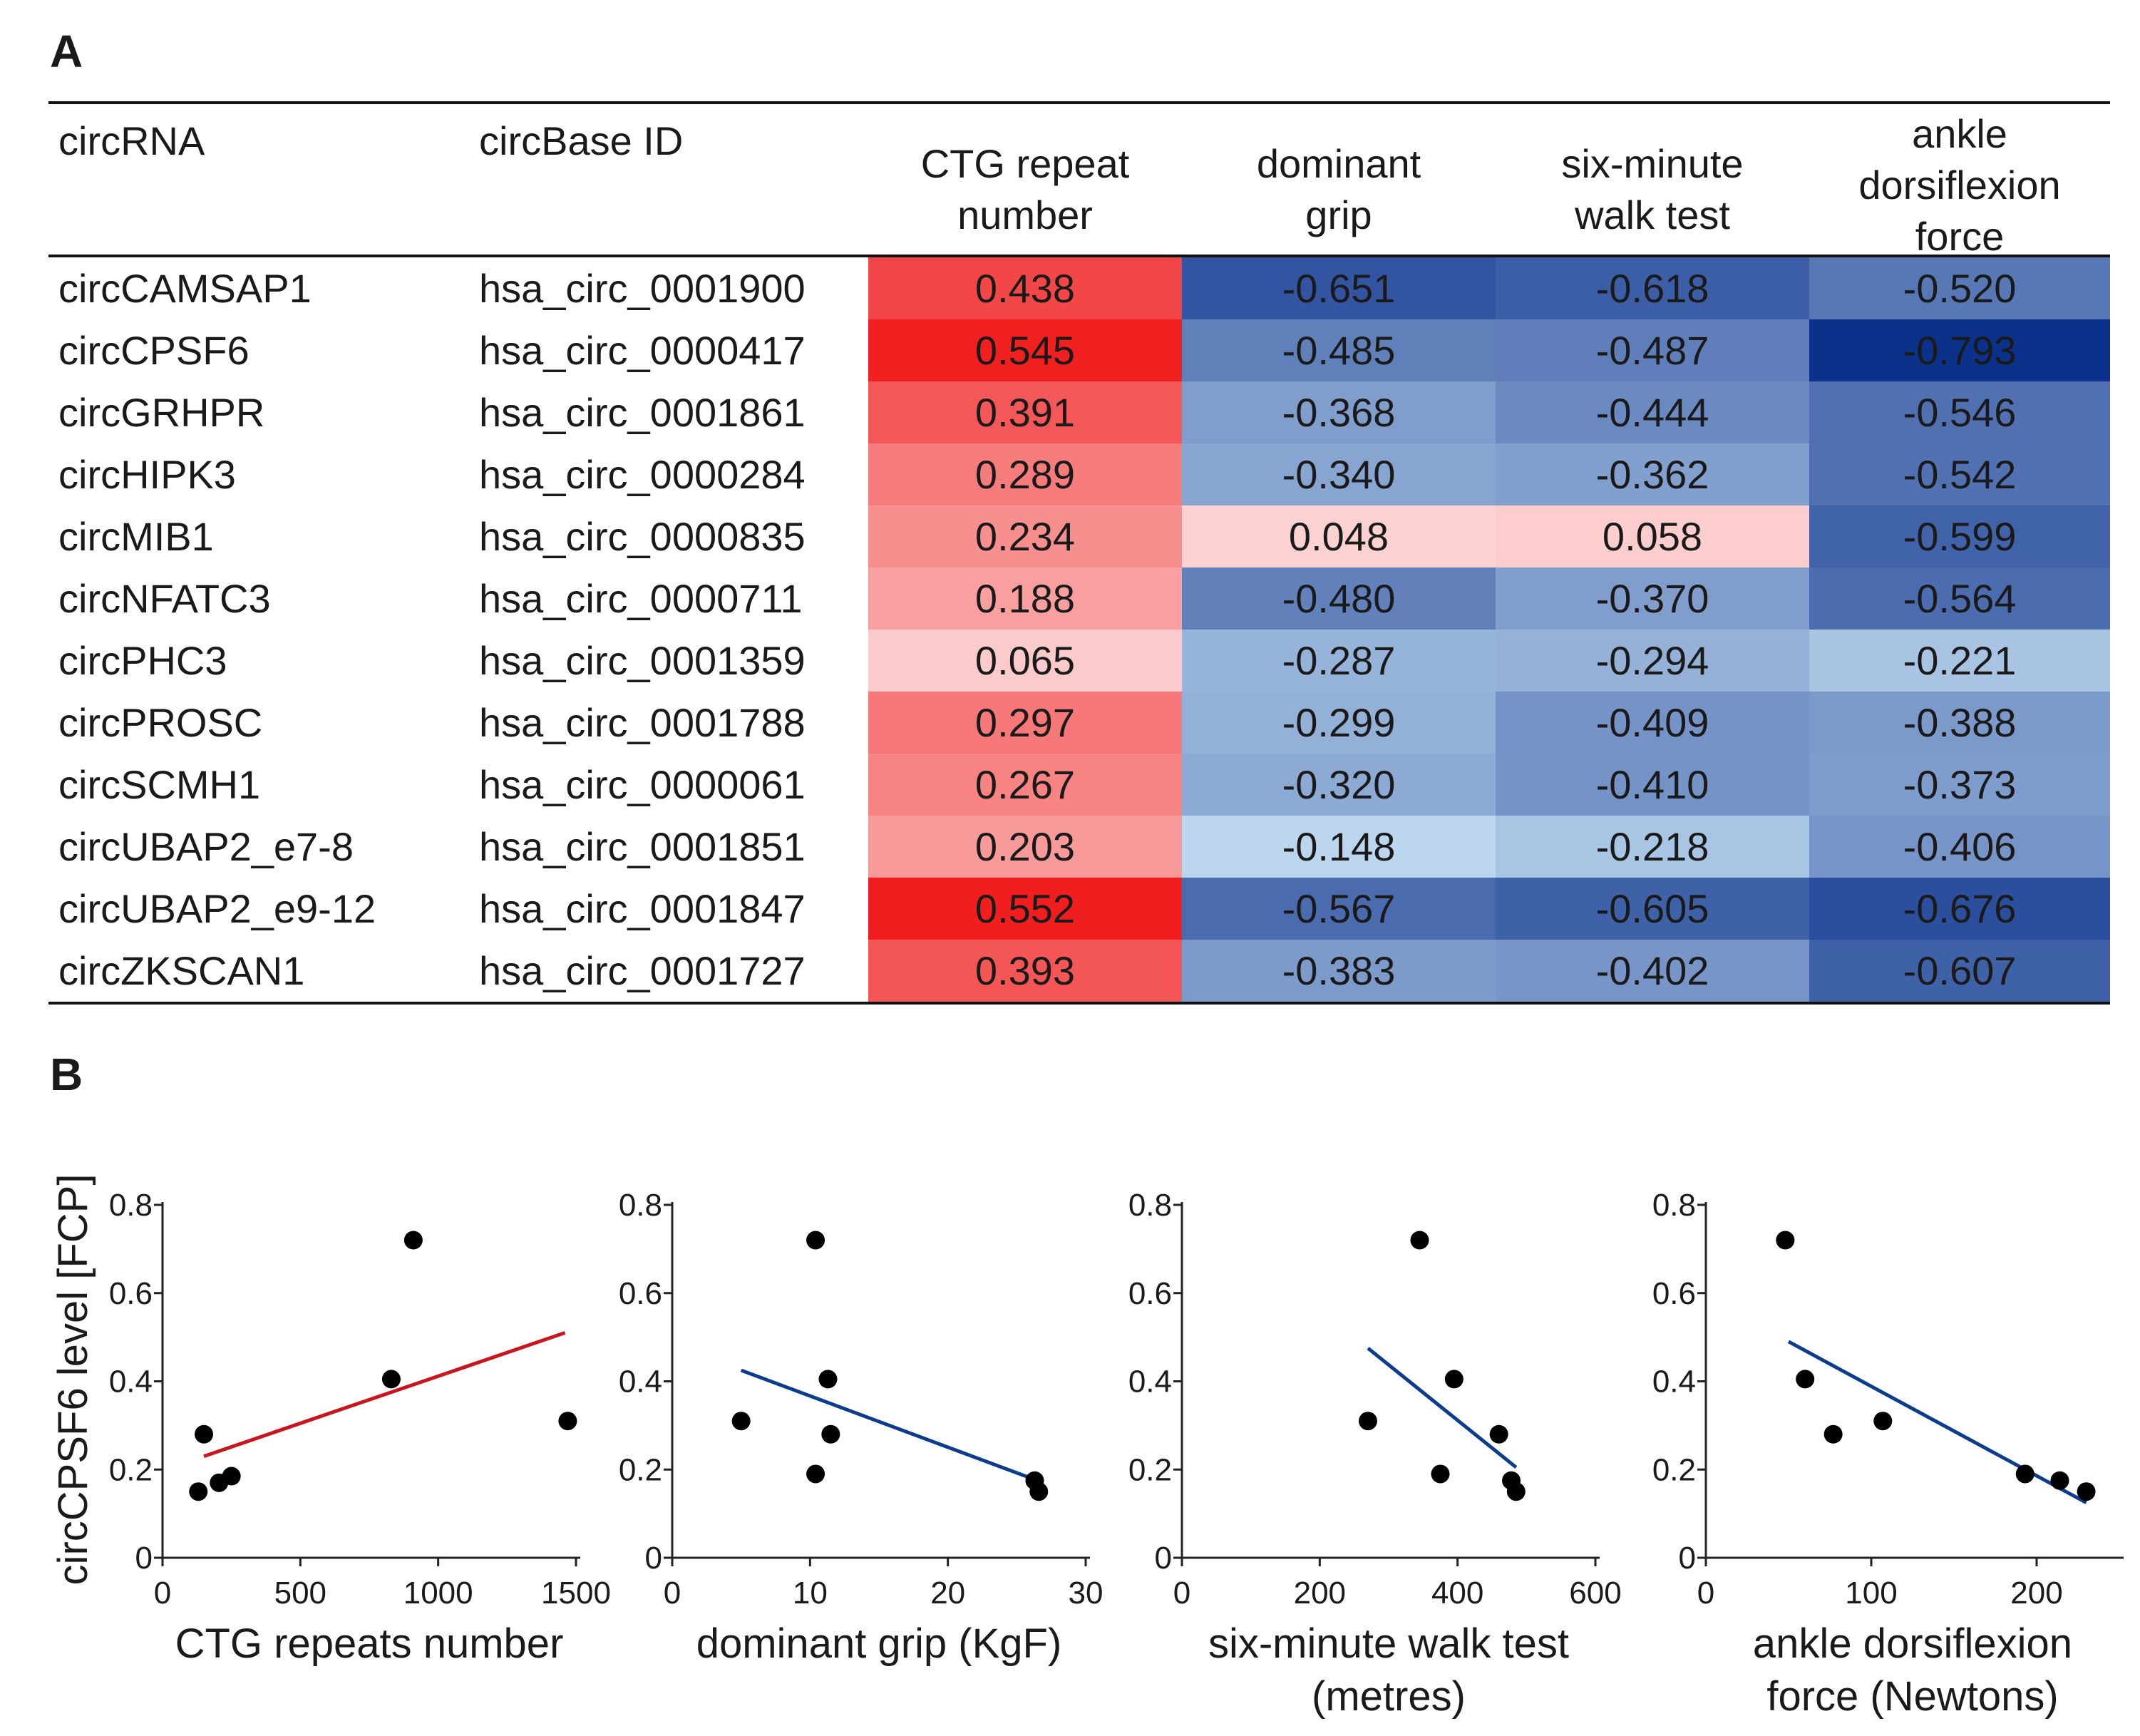  What do you see at coordinates (1025, 164) in the screenshot?
I see `header-ctg-line-1: CTG repeat` at bounding box center [1025, 164].